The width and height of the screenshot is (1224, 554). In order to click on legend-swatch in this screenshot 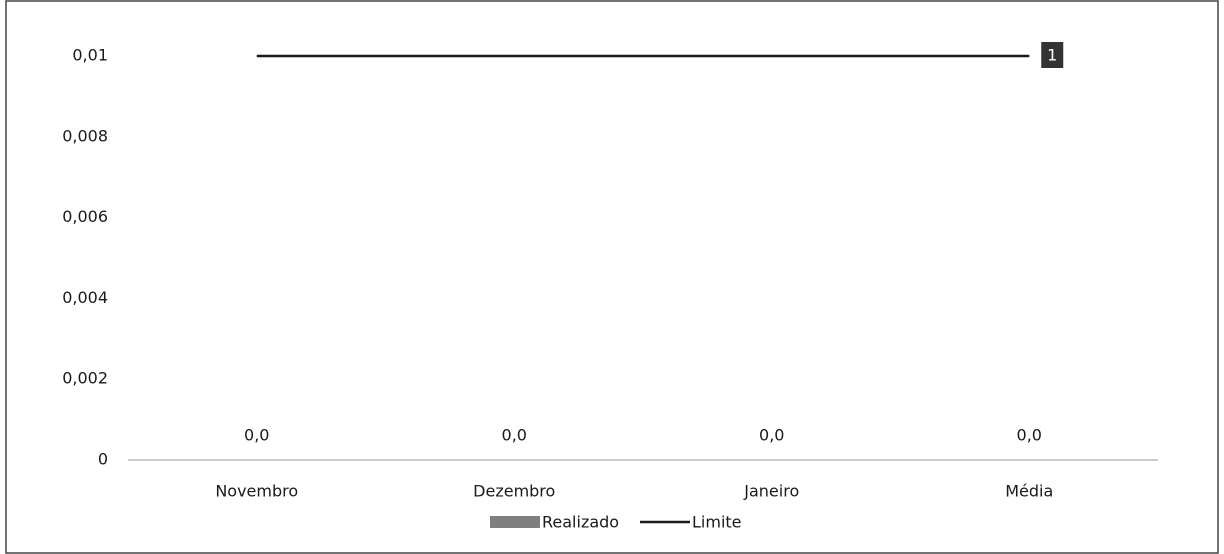, I will do `click(515, 522)`.